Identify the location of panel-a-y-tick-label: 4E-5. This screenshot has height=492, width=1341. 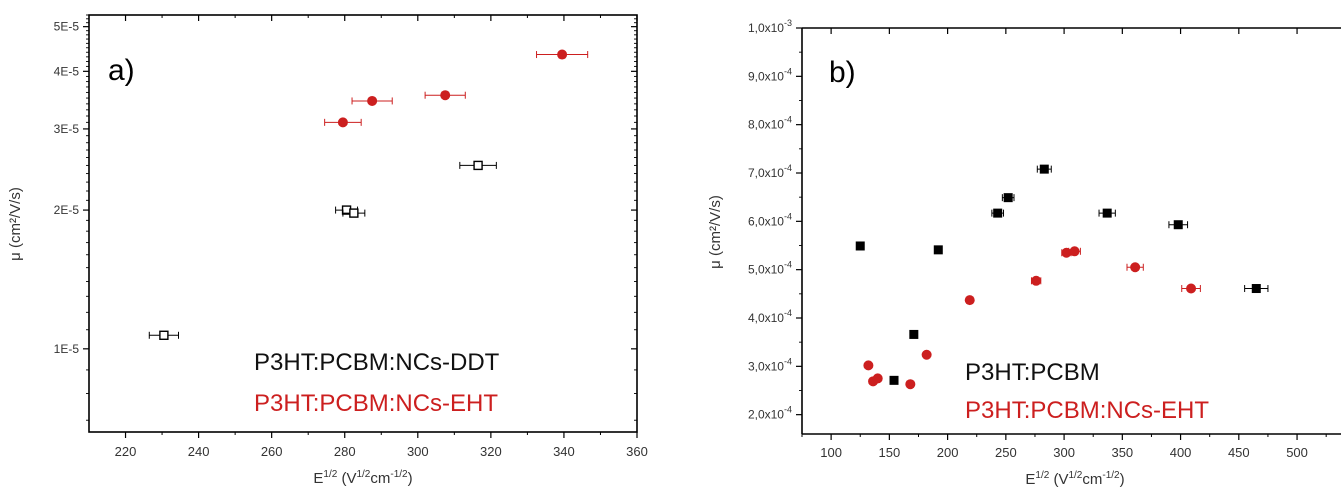
(67, 71).